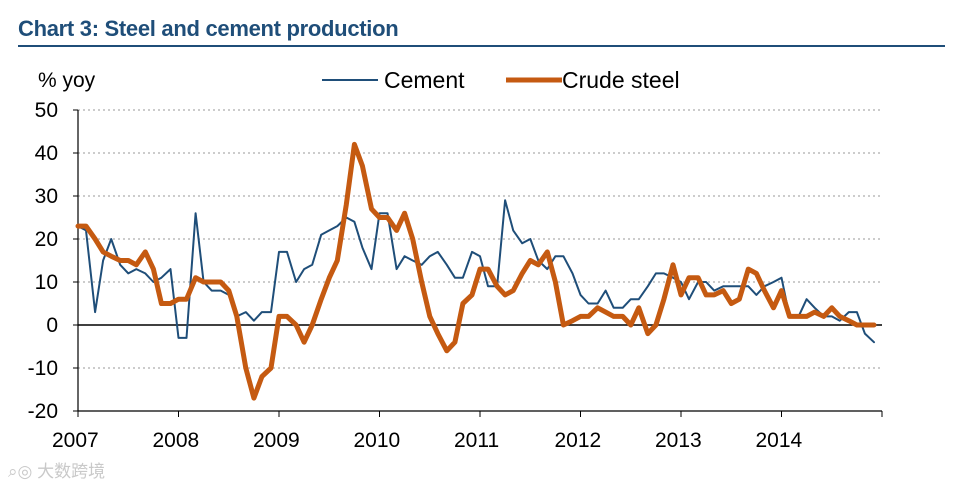  I want to click on chart-title: Chart 3: Steel and cement production, so click(208, 28).